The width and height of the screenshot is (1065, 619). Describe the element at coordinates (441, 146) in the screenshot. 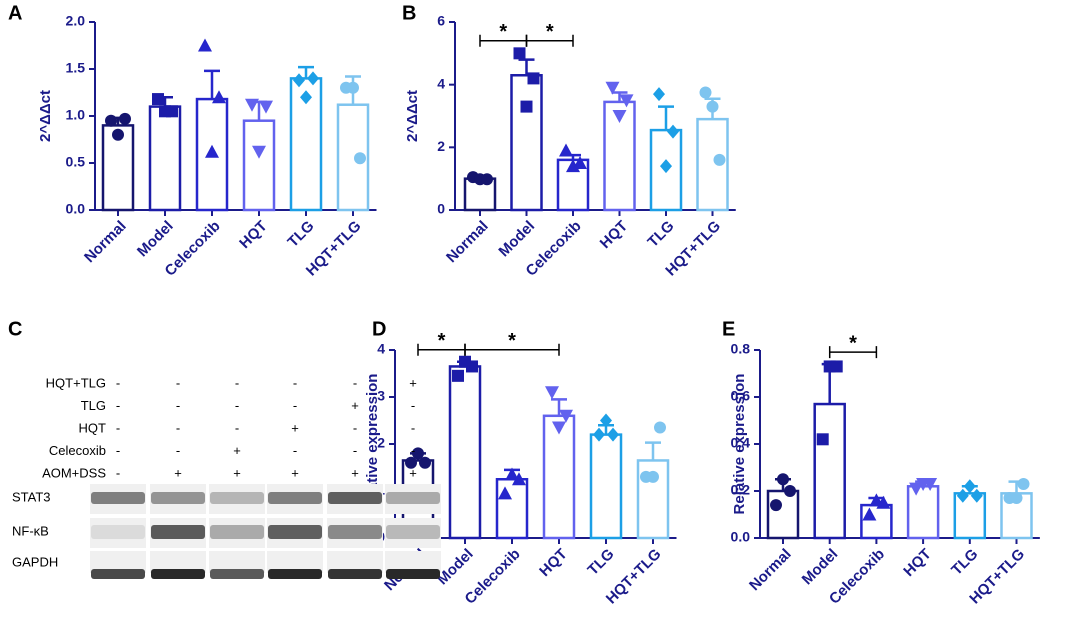

I see `y-tick-label: 2` at that location.